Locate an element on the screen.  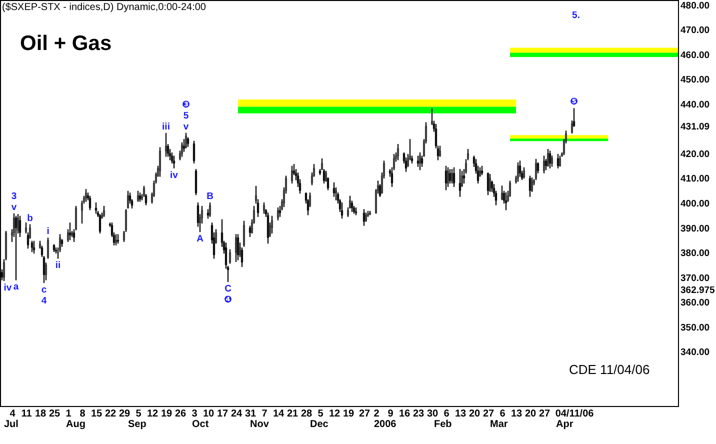
text: Sep is located at coordinates (137, 424).